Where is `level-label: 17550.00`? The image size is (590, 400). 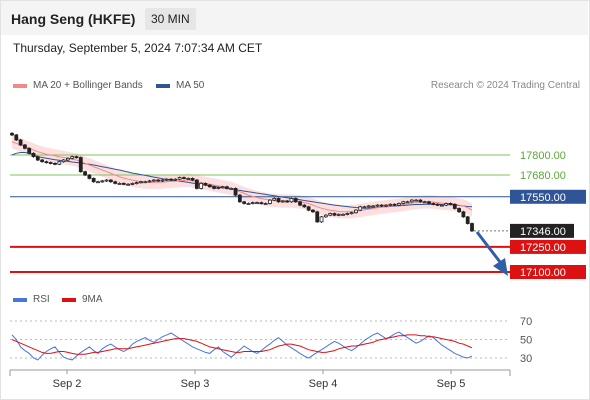
level-label: 17550.00 is located at coordinates (543, 198).